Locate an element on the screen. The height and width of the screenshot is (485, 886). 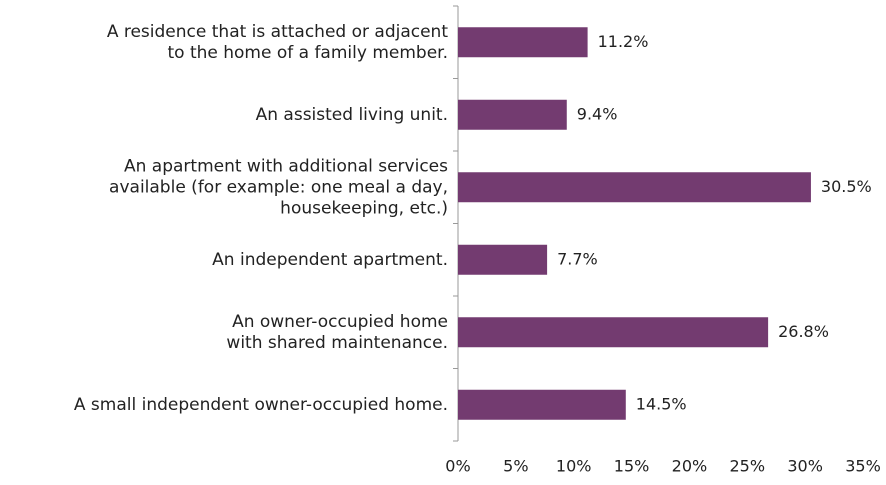
value-label: 11.2% is located at coordinates (623, 41).